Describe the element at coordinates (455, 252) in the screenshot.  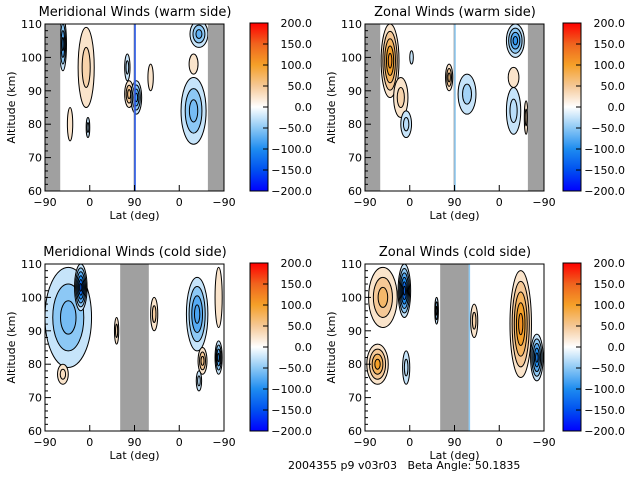
I see `chart-title: Zonal Winds (cold side)` at that location.